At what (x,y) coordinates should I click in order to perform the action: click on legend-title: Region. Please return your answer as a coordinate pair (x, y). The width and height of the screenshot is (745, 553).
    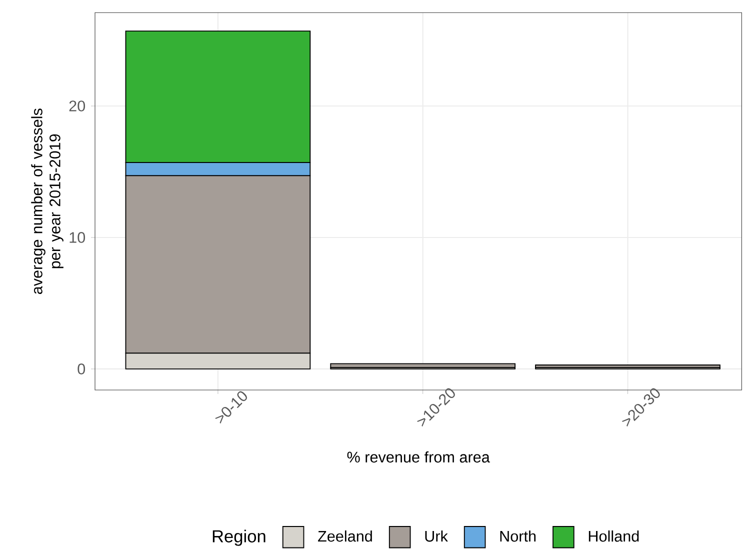
    Looking at the image, I should click on (239, 538).